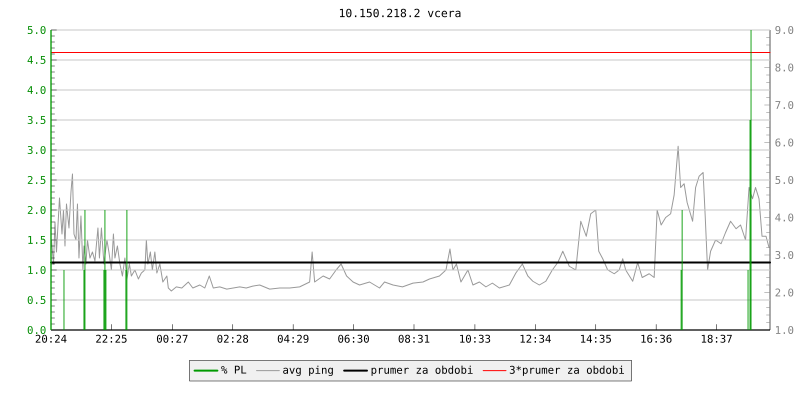 The height and width of the screenshot is (400, 800). I want to click on y2-tick-label: 2.0, so click(785, 292).